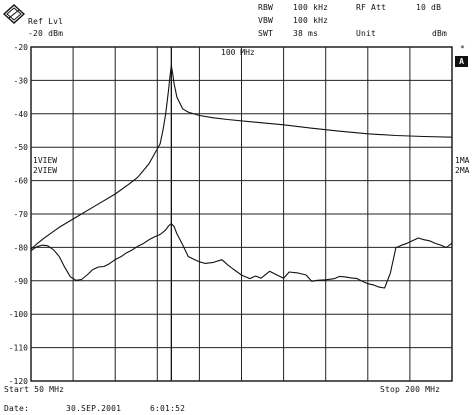 Image resolution: width=474 pixels, height=415 pixels. Describe the element at coordinates (462, 160) in the screenshot. I see `trace-1-mode-right: 1MA` at that location.